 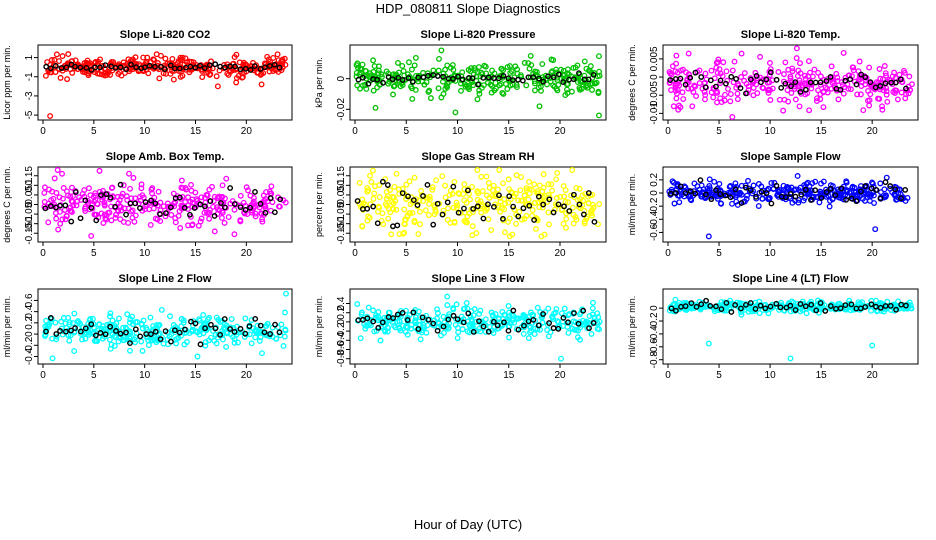 I want to click on y-axis-label: kPa per min., so click(x=319, y=82).